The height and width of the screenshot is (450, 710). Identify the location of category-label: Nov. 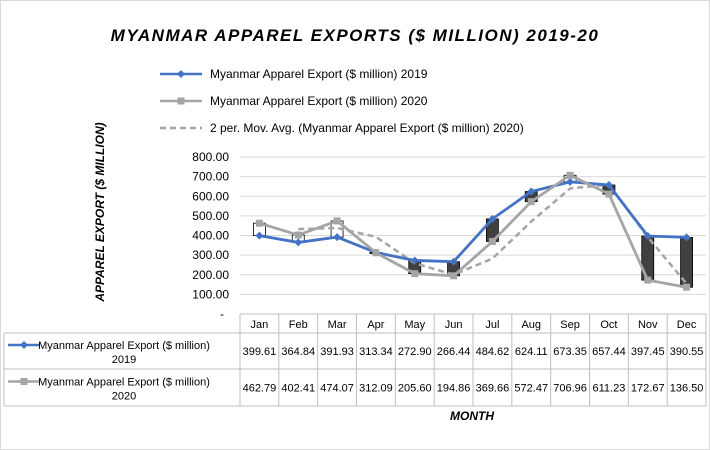
(648, 325).